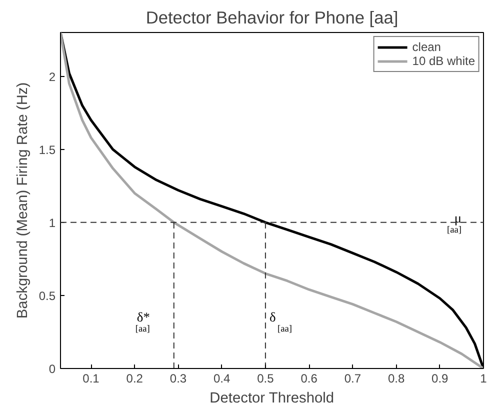 The height and width of the screenshot is (409, 487). Describe the element at coordinates (91, 379) in the screenshot. I see `x-tick-label: 0.1` at that location.